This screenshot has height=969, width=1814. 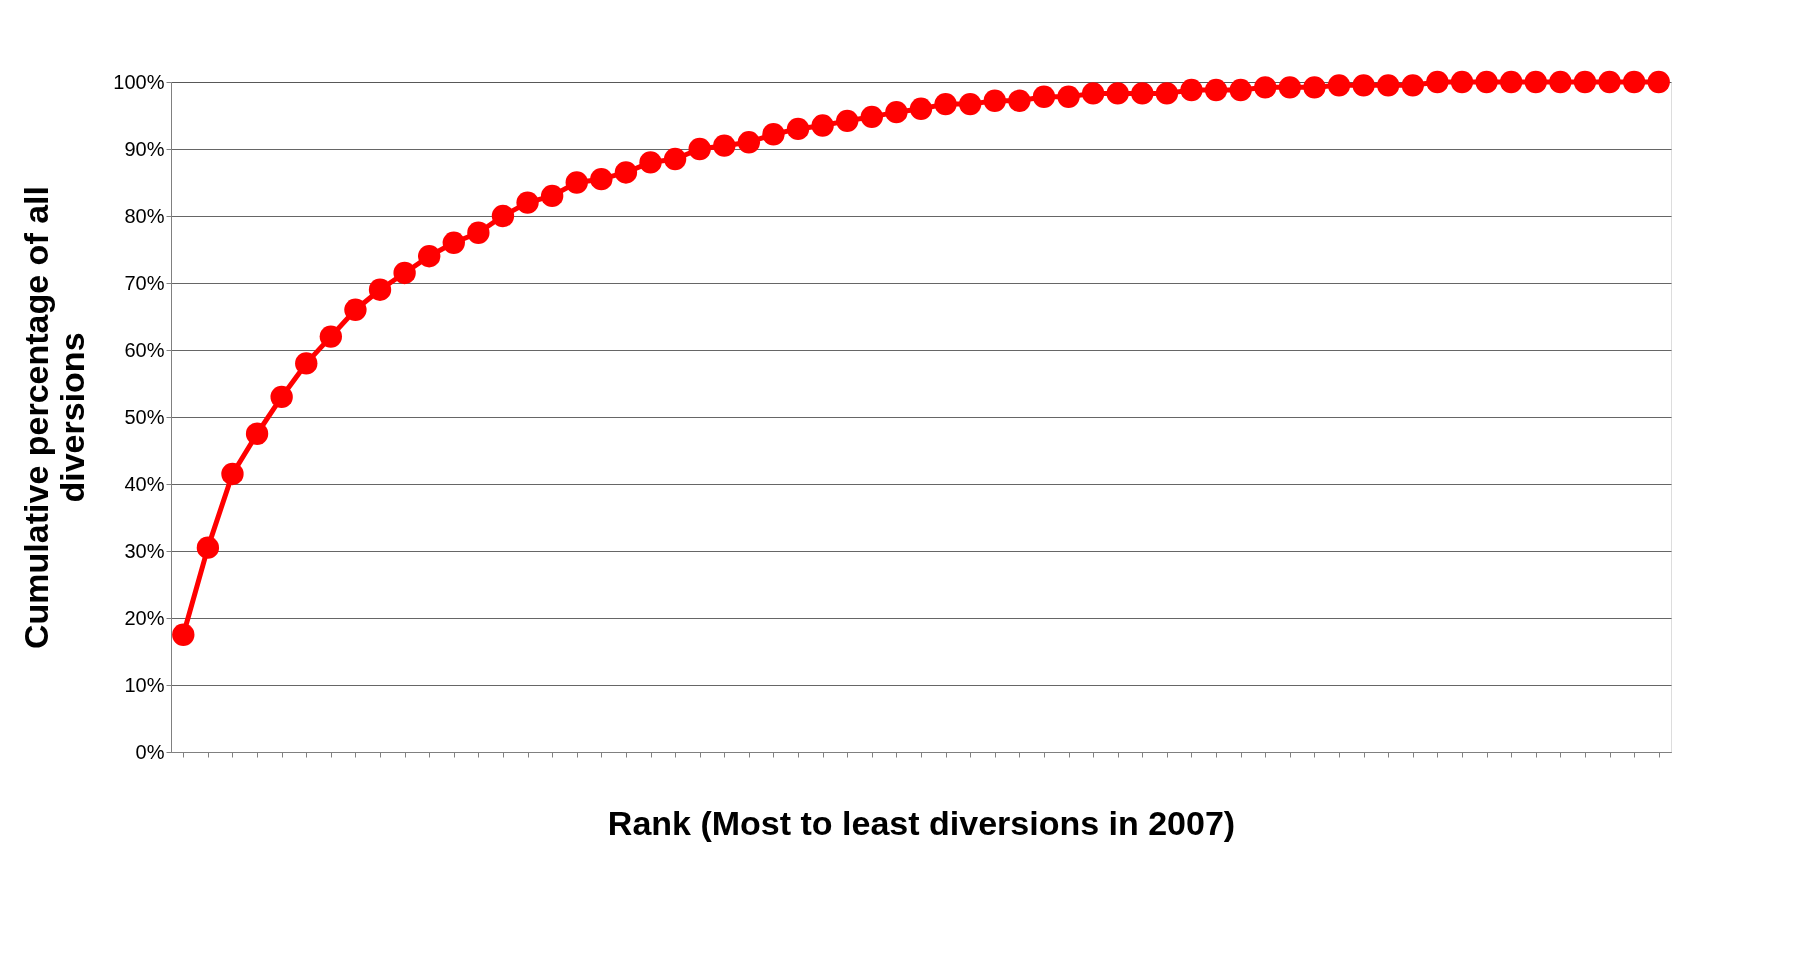 What do you see at coordinates (144, 416) in the screenshot?
I see `y-tick-label: 50%` at bounding box center [144, 416].